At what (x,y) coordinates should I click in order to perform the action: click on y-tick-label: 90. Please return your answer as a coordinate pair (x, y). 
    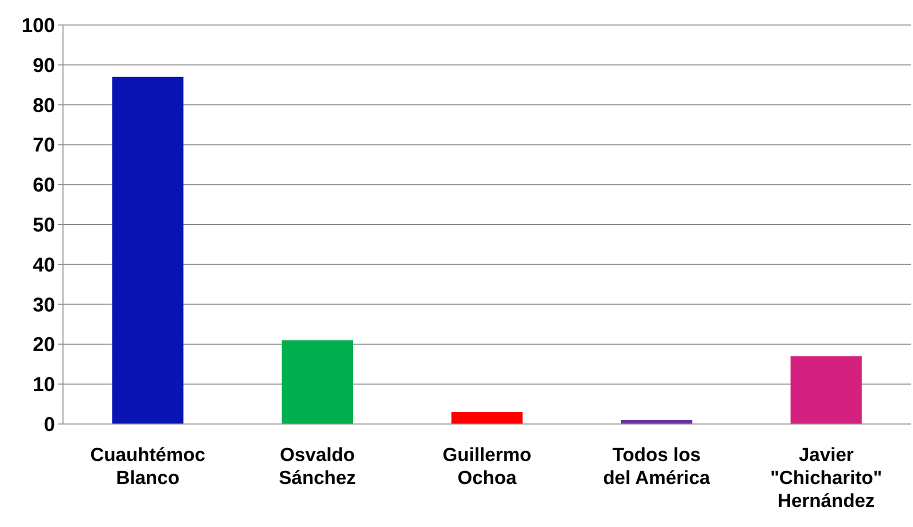
    Looking at the image, I should click on (43, 65).